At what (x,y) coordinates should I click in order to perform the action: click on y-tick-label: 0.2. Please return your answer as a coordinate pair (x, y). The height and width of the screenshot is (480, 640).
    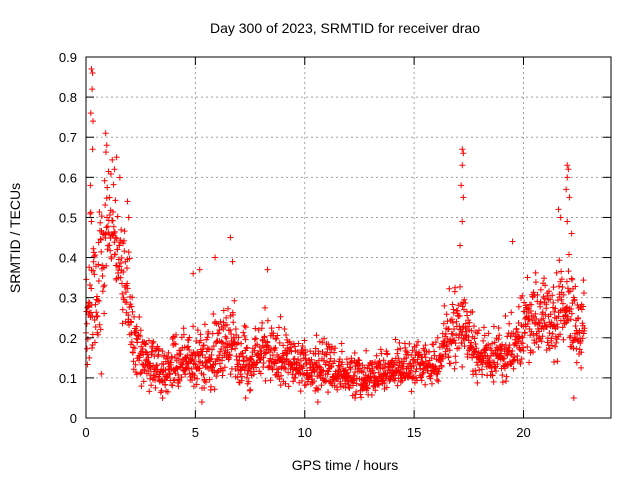
    Looking at the image, I should click on (68, 338).